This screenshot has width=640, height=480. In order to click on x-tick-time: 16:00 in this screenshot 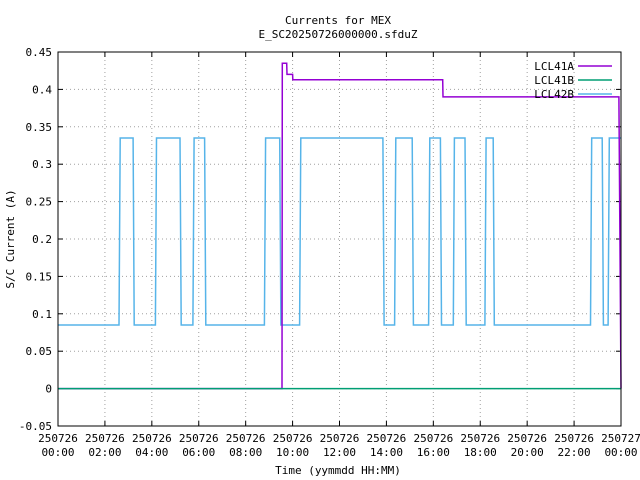, I will do `click(433, 452)`.